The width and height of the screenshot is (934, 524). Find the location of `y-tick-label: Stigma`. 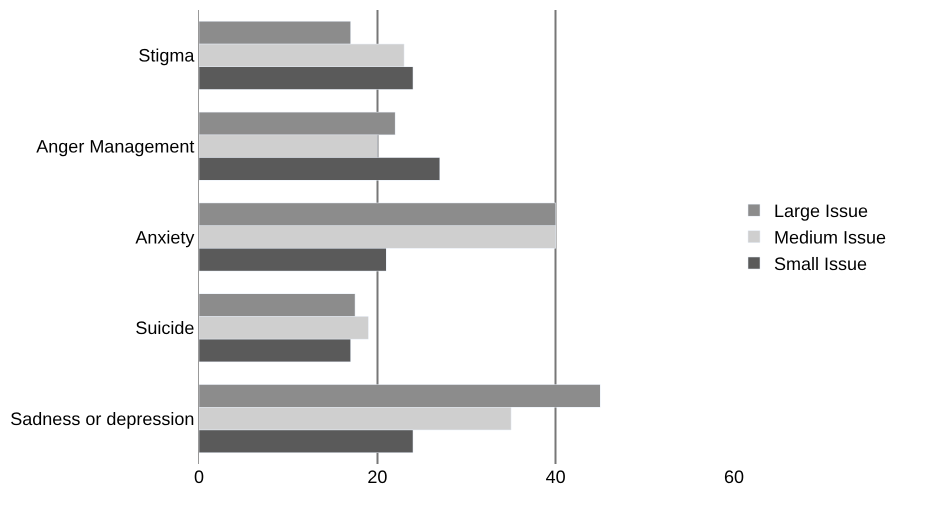

y-tick-label: Stigma is located at coordinates (167, 56).